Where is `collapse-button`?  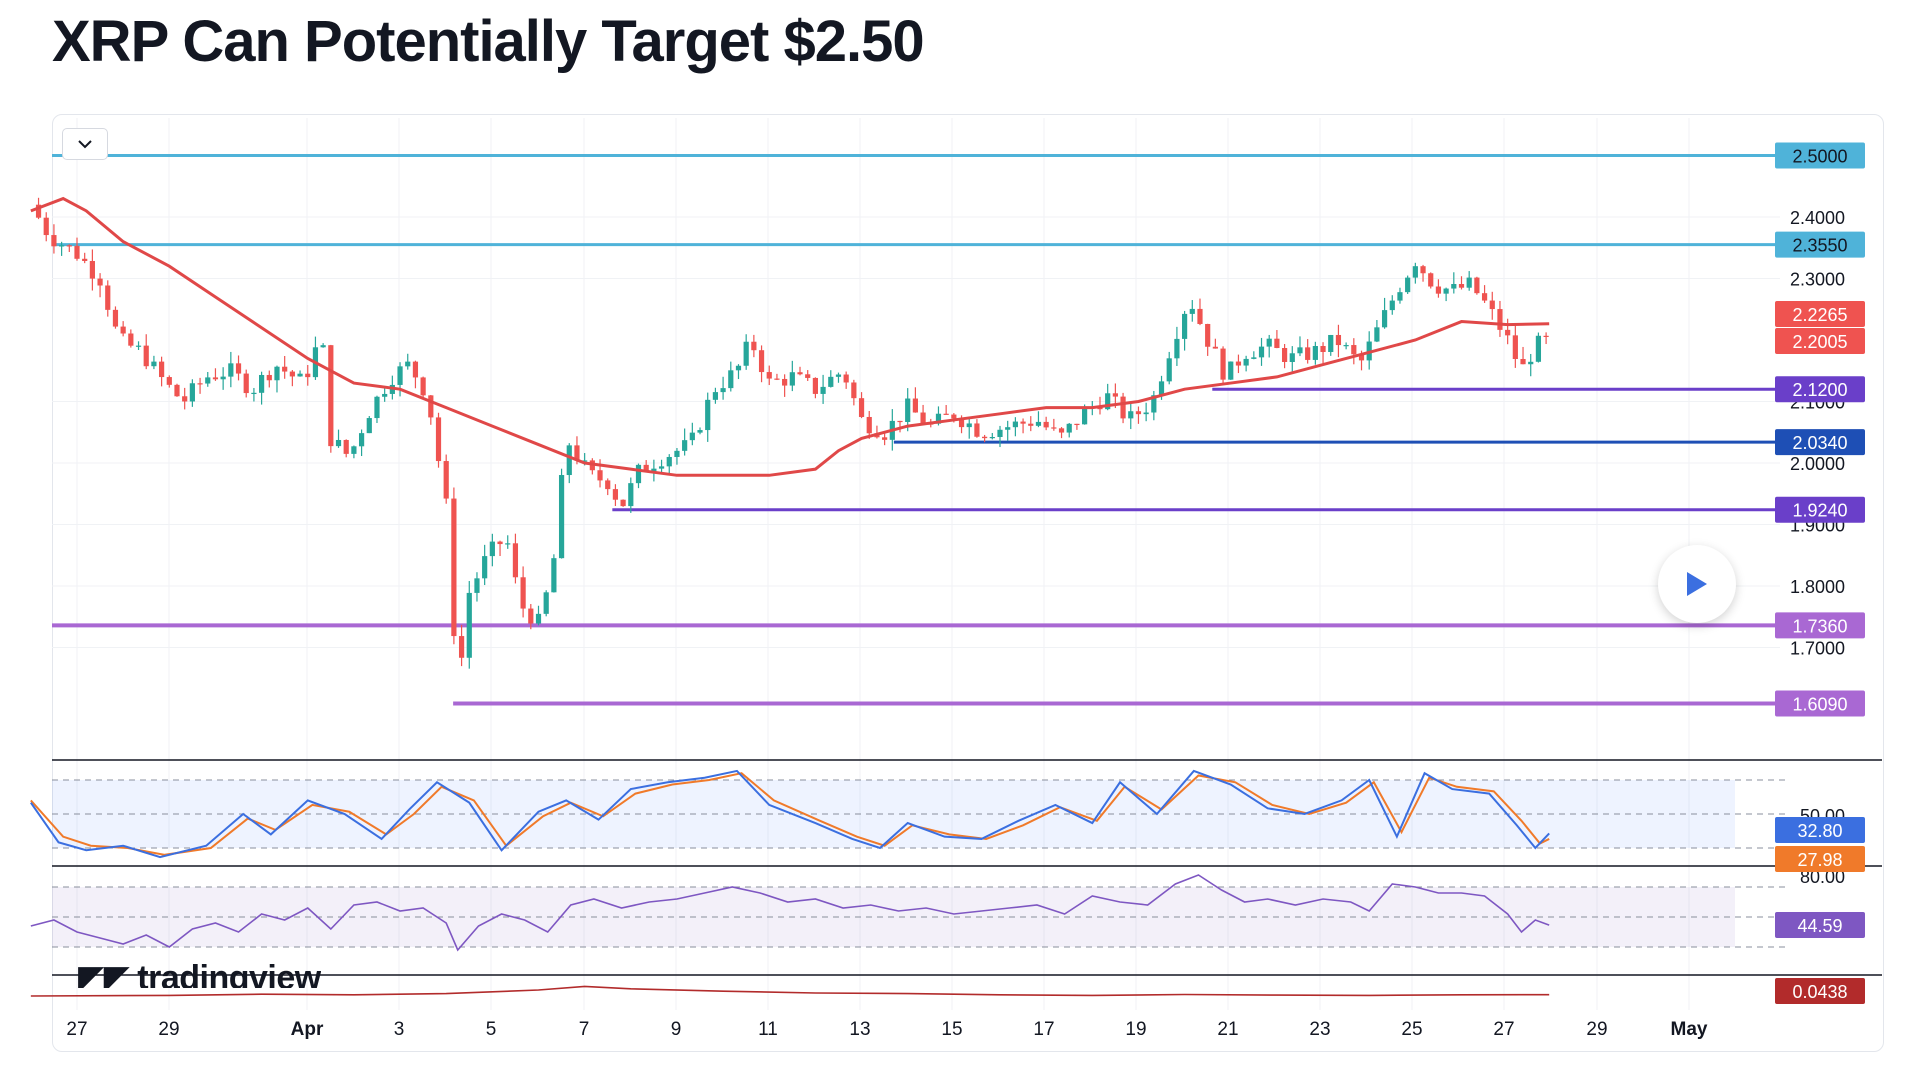
collapse-button is located at coordinates (85, 144).